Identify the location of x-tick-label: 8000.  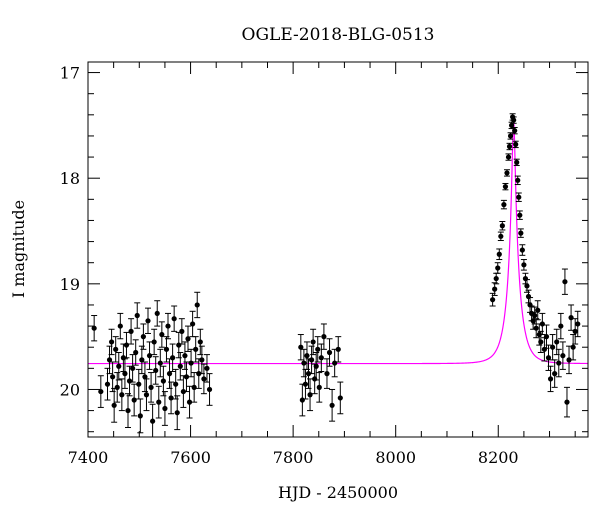
(395, 457).